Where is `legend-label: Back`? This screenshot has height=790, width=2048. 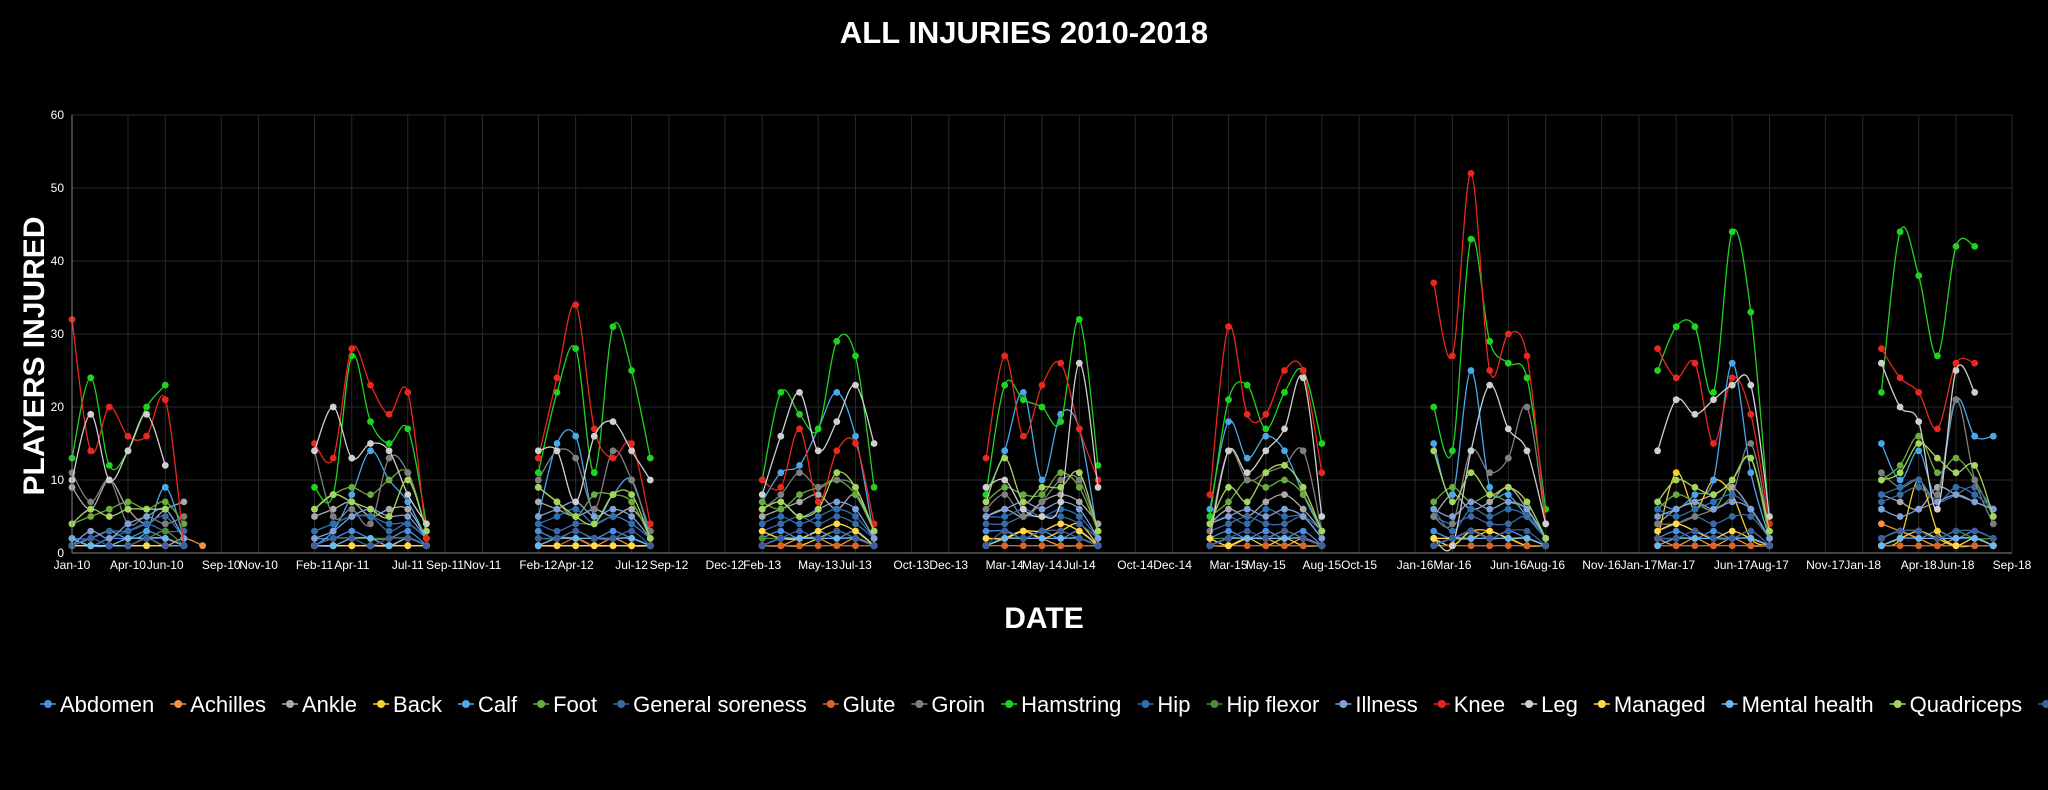 legend-label: Back is located at coordinates (418, 704).